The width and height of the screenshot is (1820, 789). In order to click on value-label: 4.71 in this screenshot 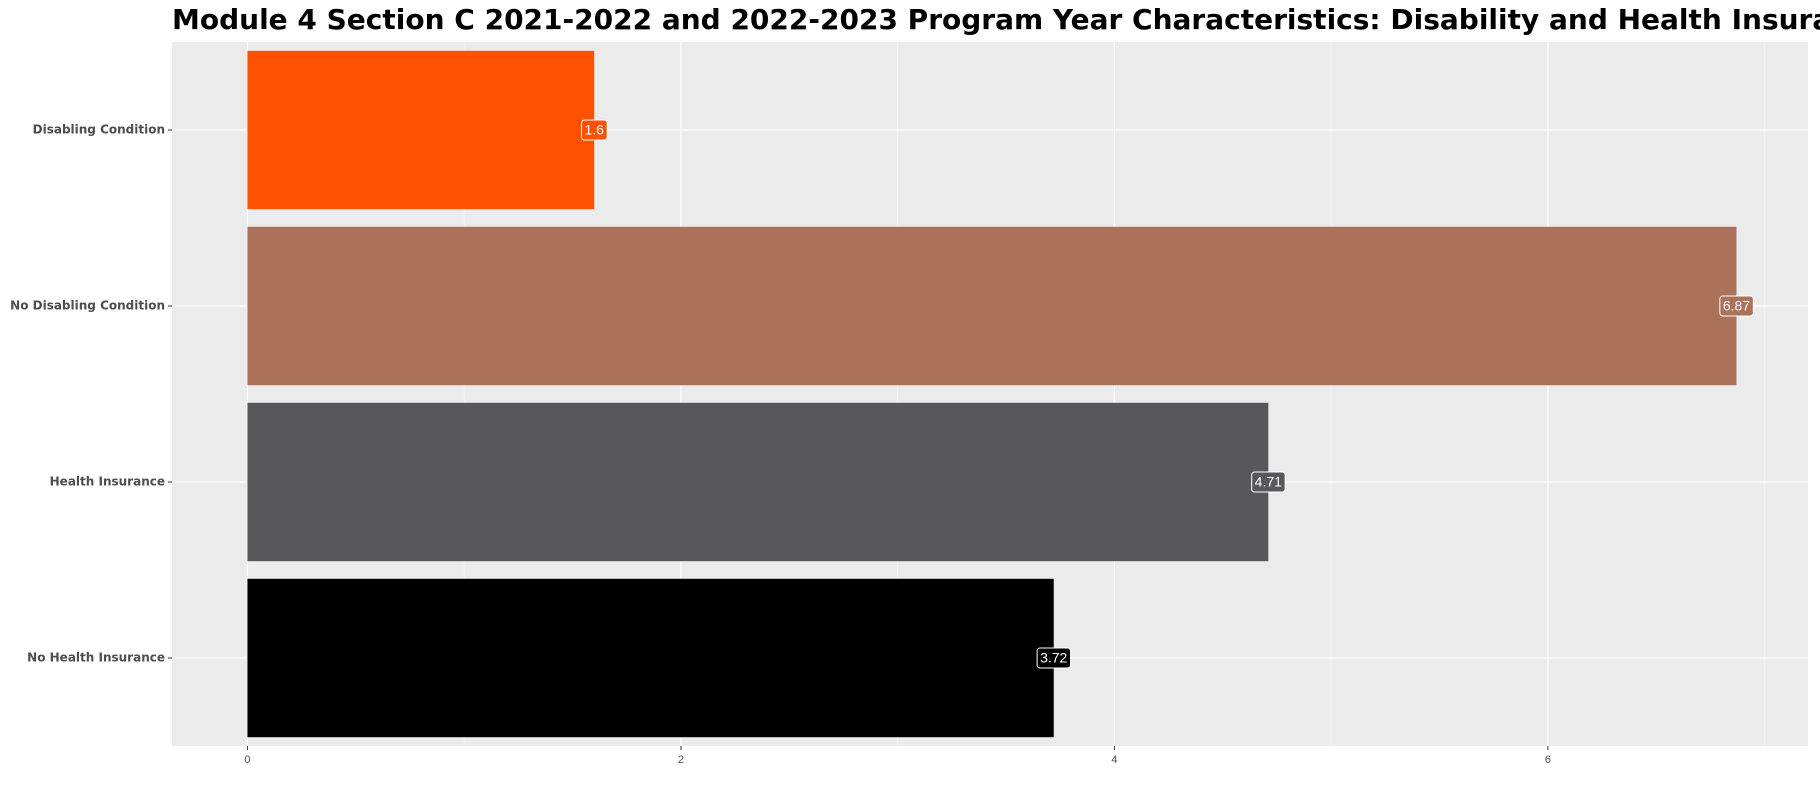, I will do `click(1268, 482)`.